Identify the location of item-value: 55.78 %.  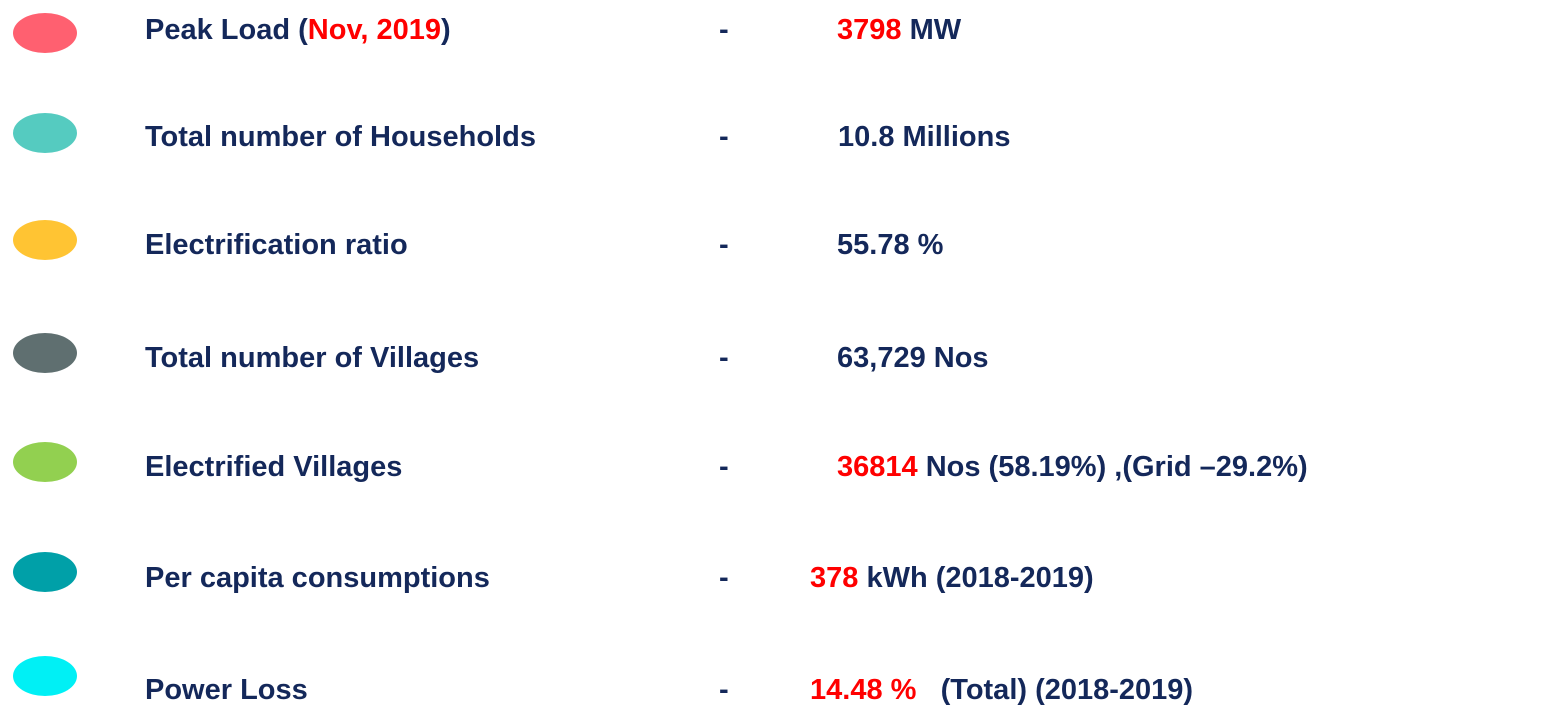
(890, 245).